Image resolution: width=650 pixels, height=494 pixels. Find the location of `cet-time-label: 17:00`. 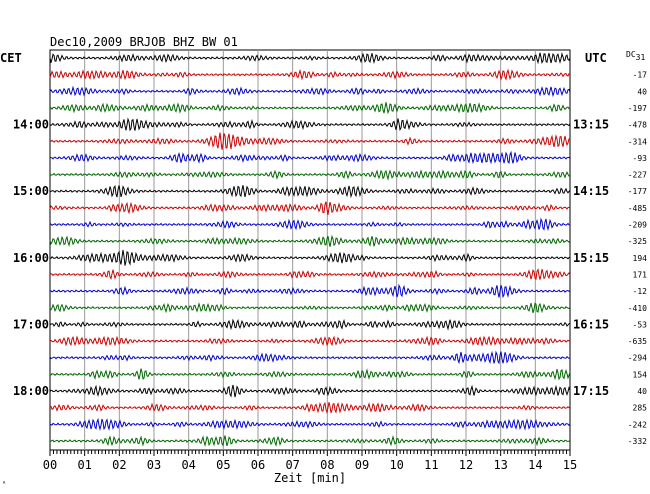

cet-time-label: 17:00 is located at coordinates (31, 324).